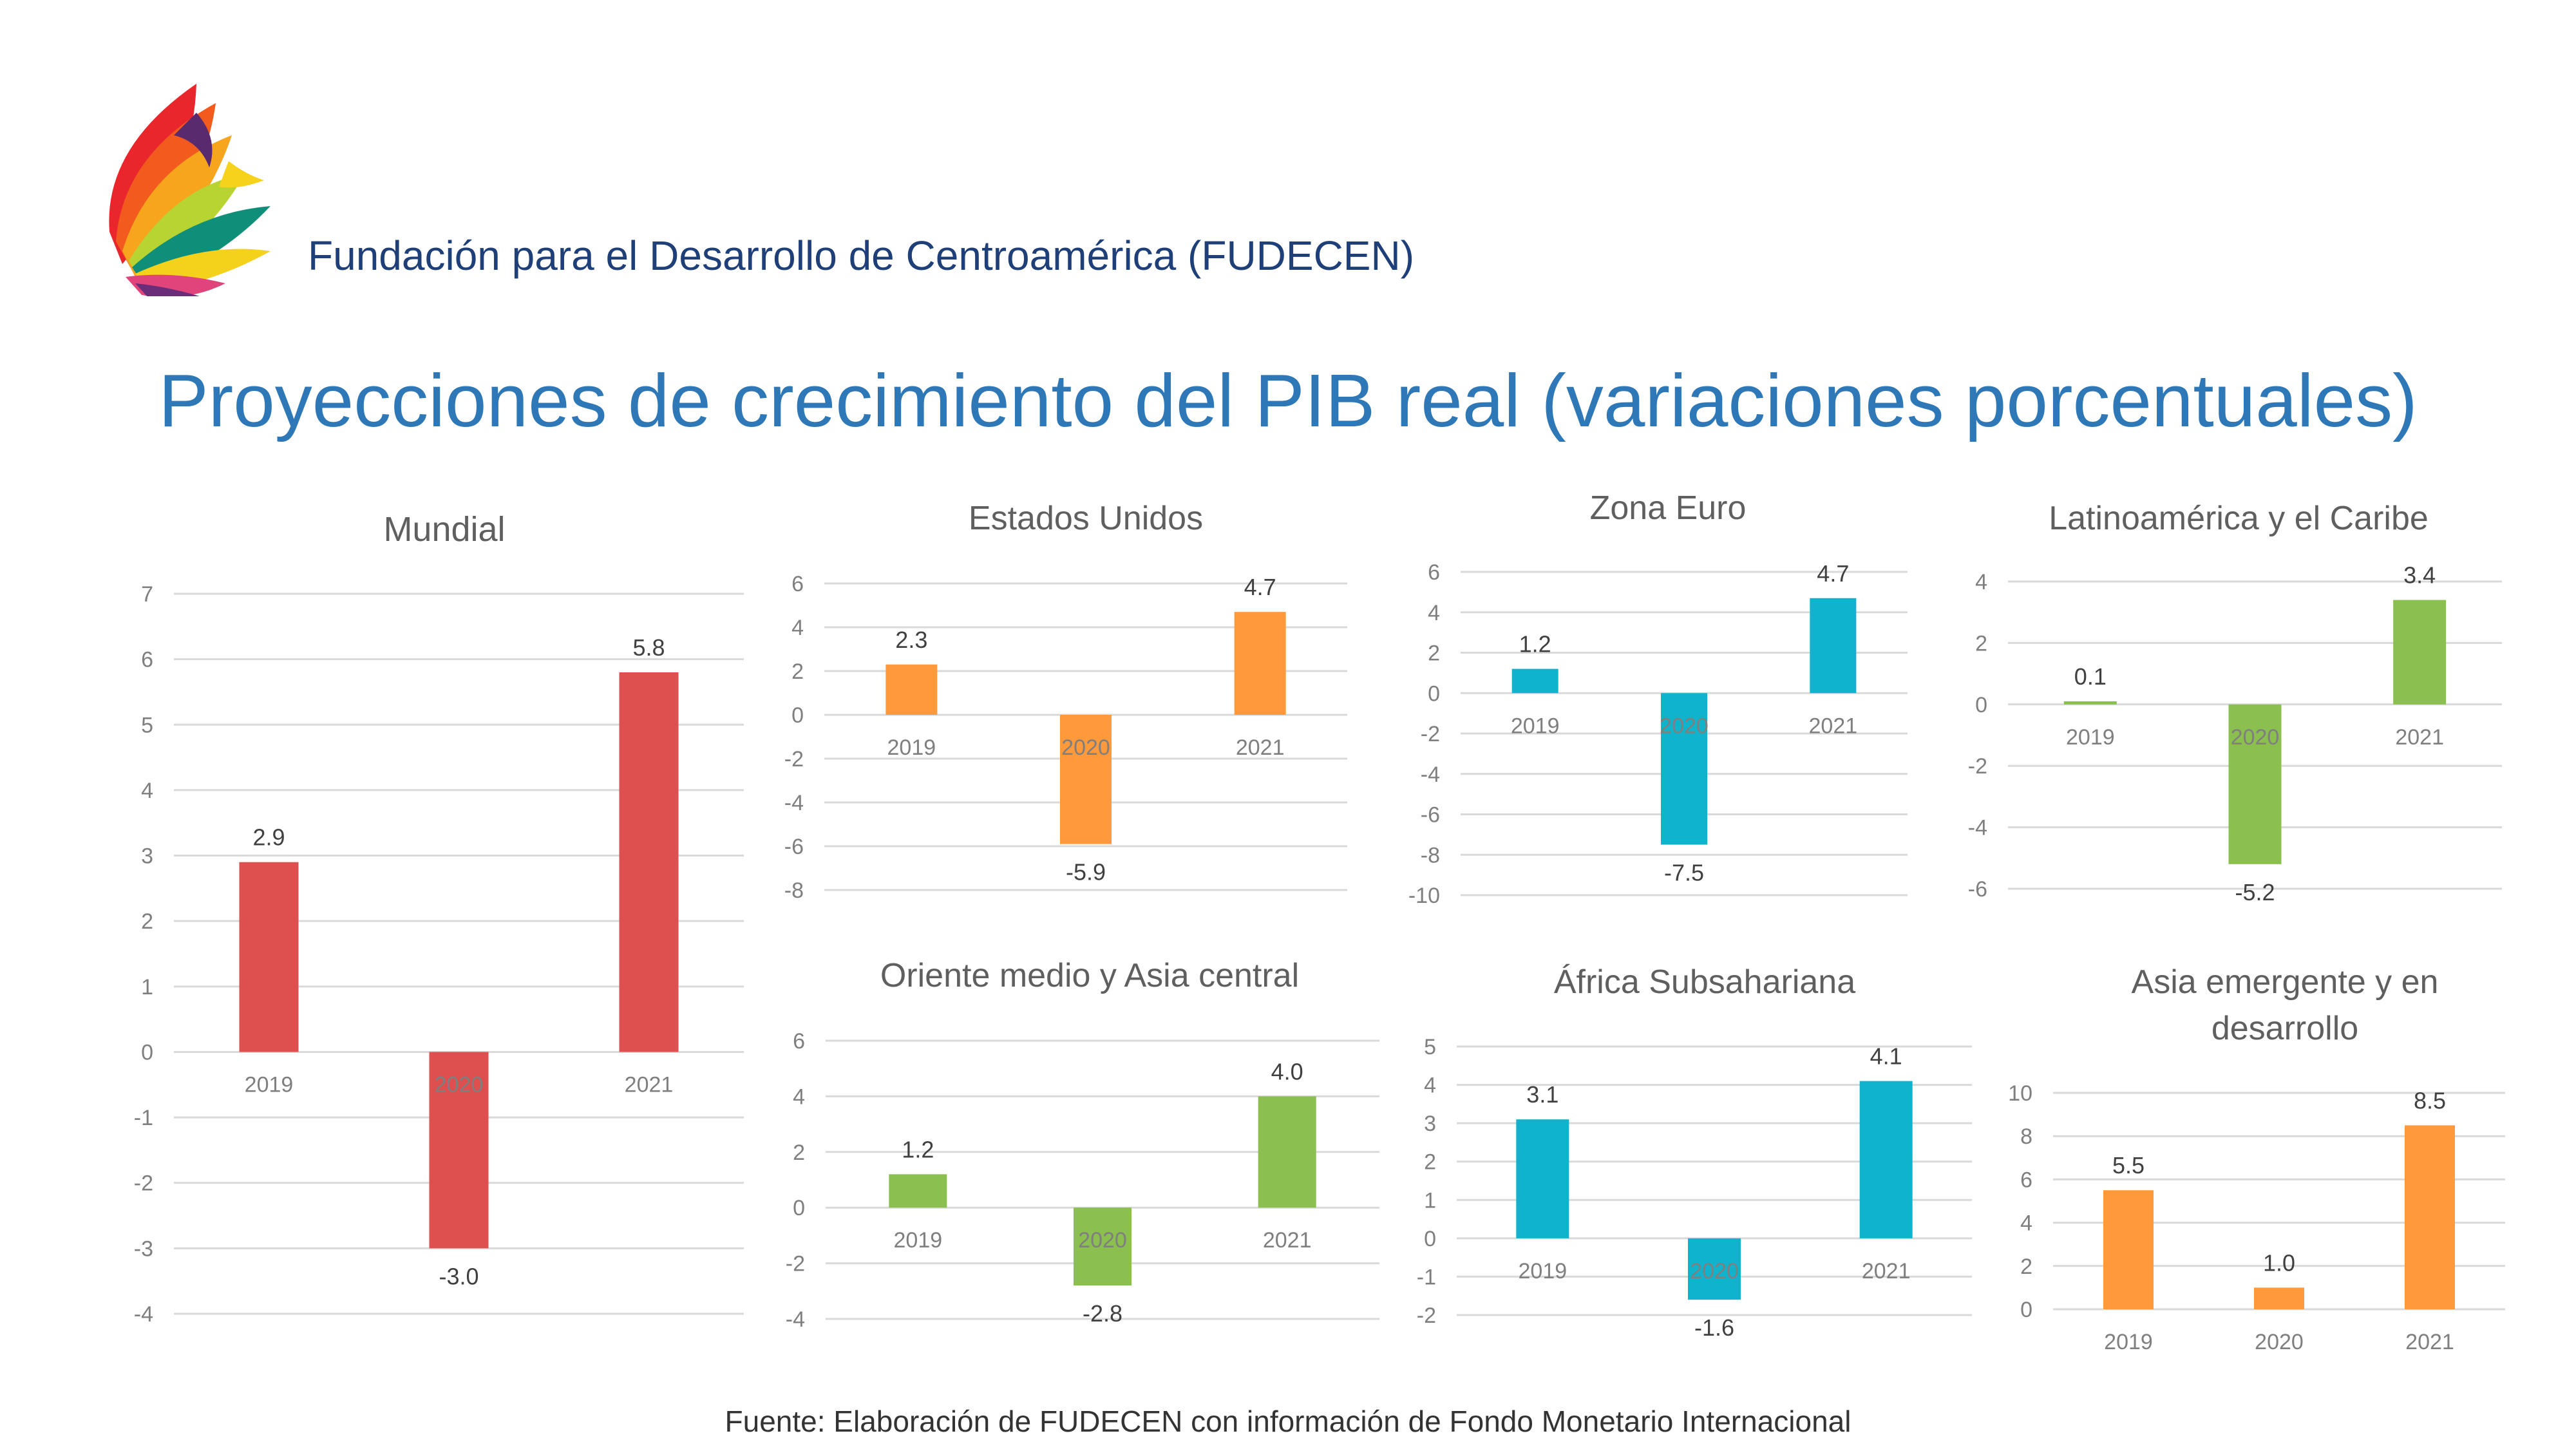  Describe the element at coordinates (1542, 1094) in the screenshot. I see `data-label: 3.1` at that location.